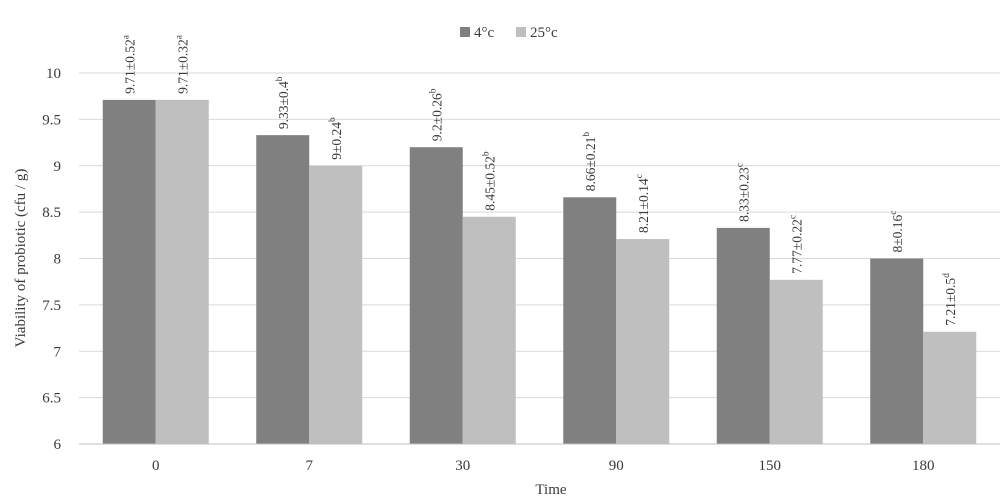 This screenshot has width=1007, height=503. Describe the element at coordinates (58, 260) in the screenshot. I see `y-tick-label: 8` at that location.